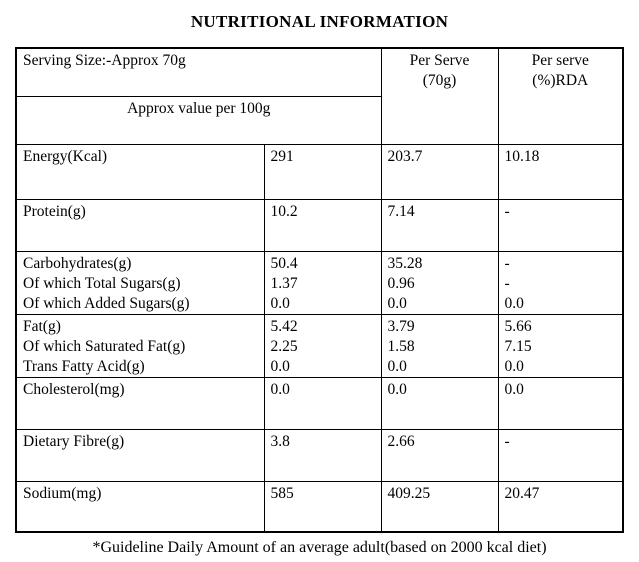 The width and height of the screenshot is (639, 562). I want to click on per-100g-cell: 10.2, so click(322, 225).